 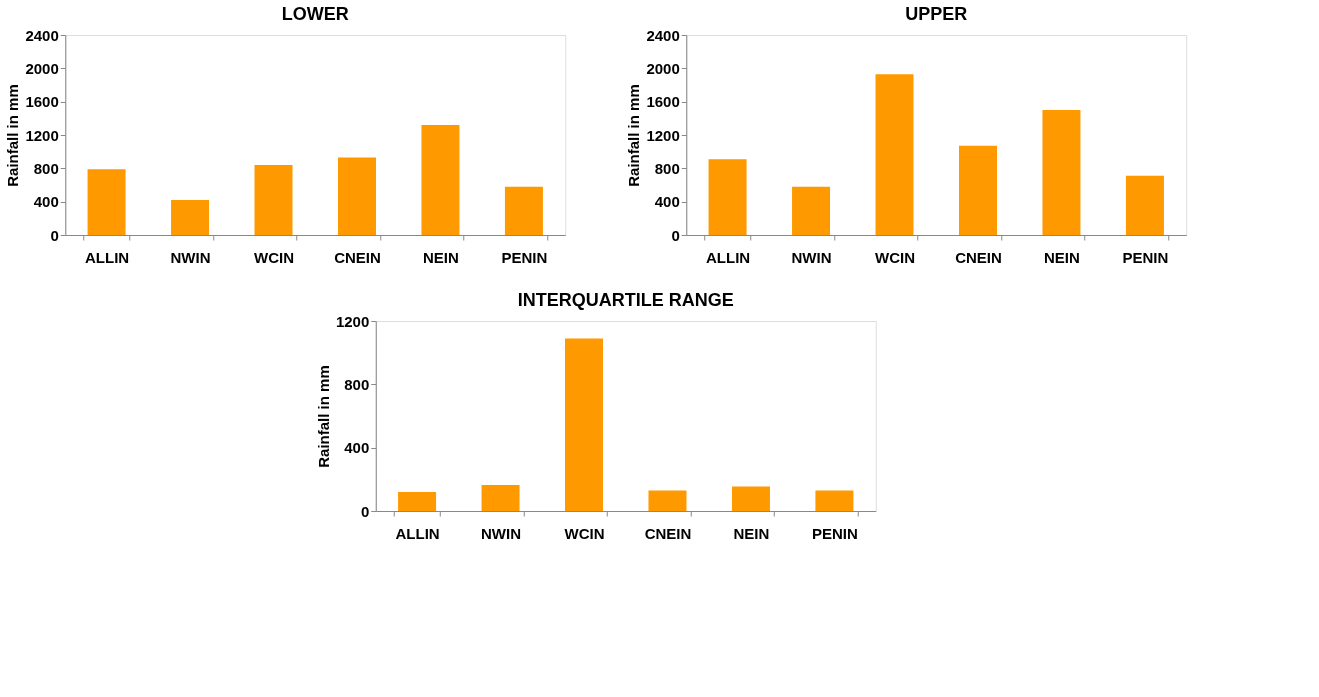 I want to click on chart-title: UPPER, so click(x=936, y=14).